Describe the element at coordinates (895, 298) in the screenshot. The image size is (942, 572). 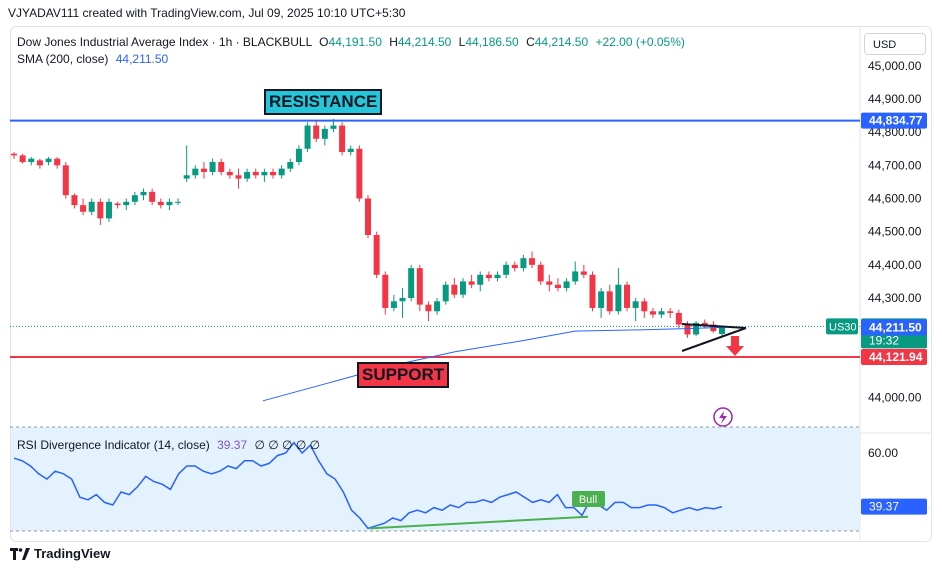
I see `y-tick-label: 44,300.00` at that location.